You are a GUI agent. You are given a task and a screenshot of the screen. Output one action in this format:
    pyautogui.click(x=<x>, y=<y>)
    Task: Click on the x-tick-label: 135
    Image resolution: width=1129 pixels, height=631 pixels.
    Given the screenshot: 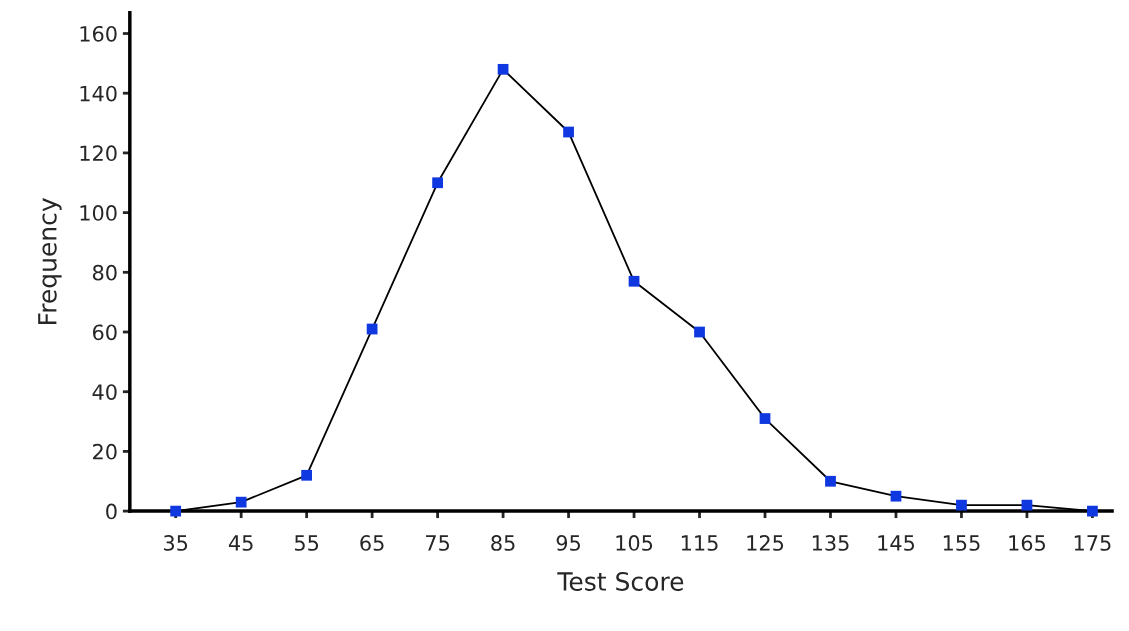 What is the action you would take?
    pyautogui.click(x=830, y=543)
    